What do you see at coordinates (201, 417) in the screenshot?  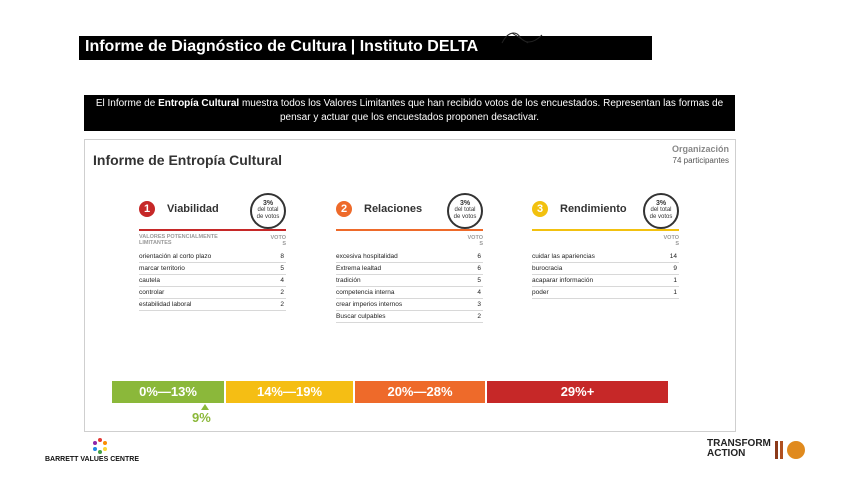 I see `current-value: 9%` at bounding box center [201, 417].